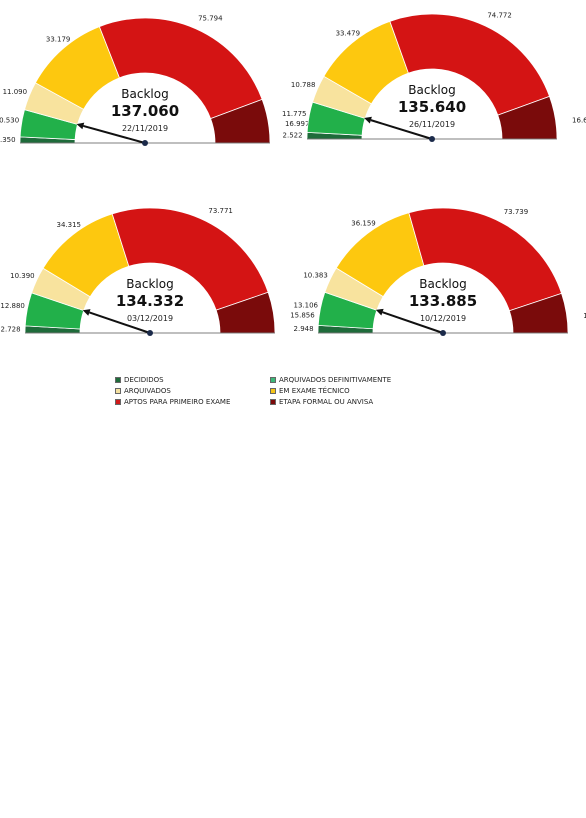  I want to click on segment-value-label: 10.390, so click(22, 276).